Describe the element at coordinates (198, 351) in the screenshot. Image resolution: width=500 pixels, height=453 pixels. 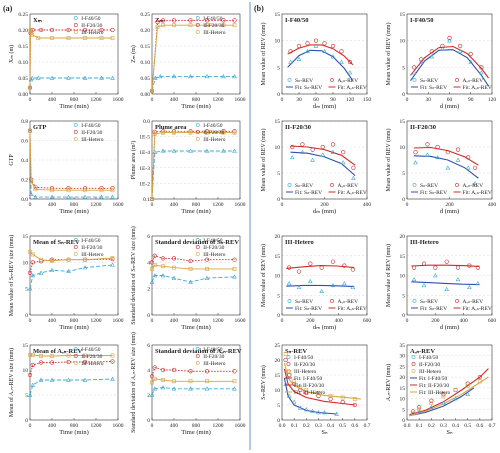
I see `chart-title: Standard deviation of Aₒₙ-REV` at that location.